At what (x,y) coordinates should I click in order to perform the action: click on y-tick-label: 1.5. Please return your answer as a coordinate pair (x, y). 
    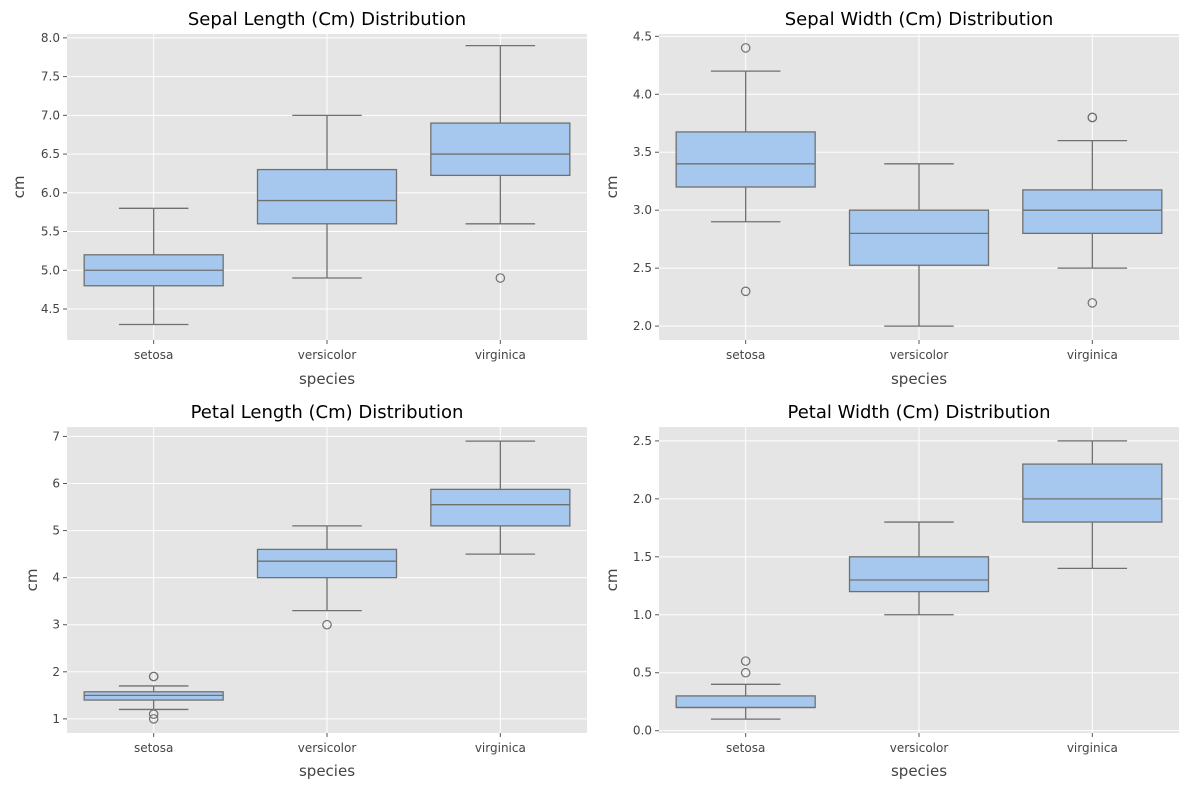
    Looking at the image, I should click on (642, 557).